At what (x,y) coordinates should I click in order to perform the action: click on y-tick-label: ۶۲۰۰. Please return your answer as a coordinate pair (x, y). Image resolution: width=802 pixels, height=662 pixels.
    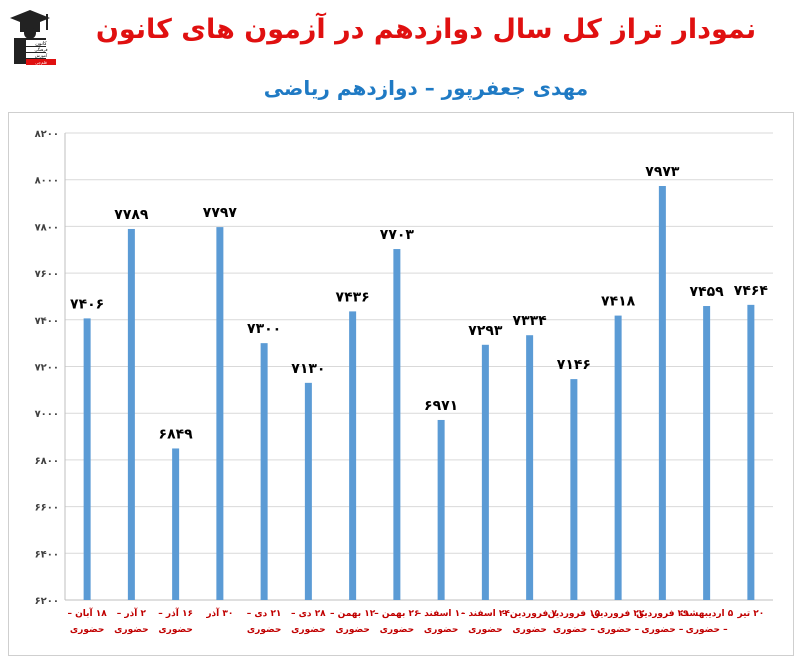
    Looking at the image, I should click on (47, 601).